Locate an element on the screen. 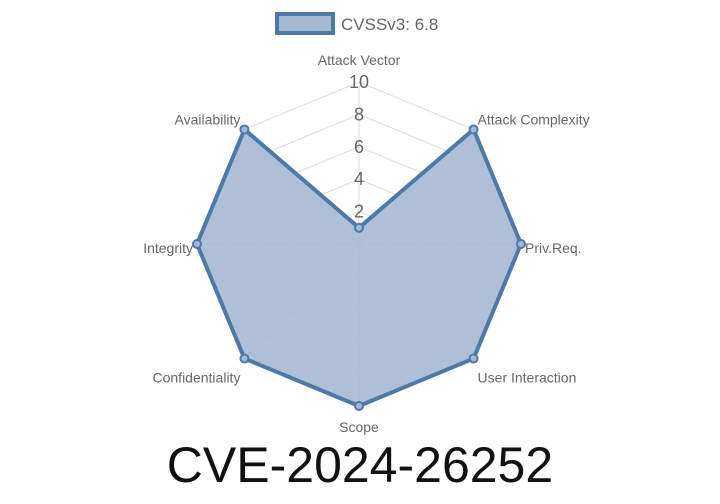  tick-label: 4 is located at coordinates (359, 179).